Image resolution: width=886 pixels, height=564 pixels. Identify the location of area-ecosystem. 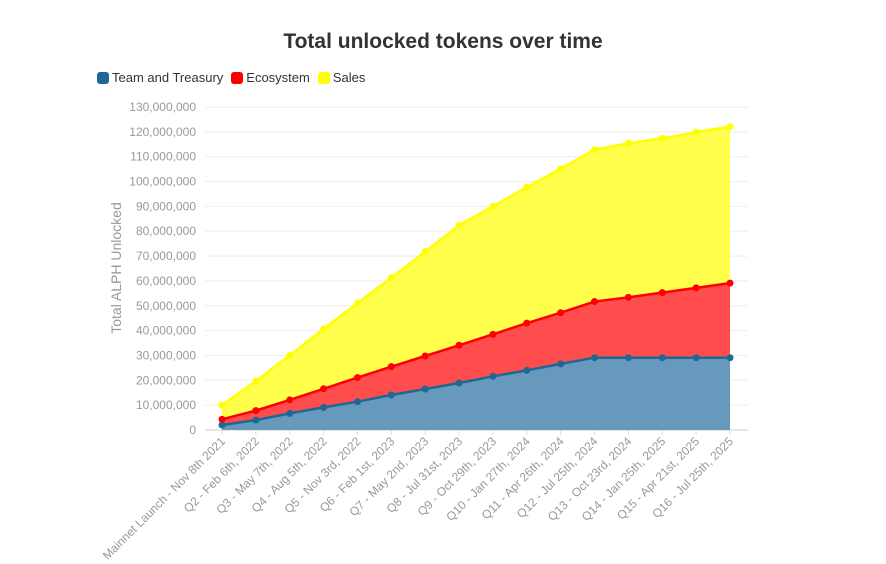
(476, 354).